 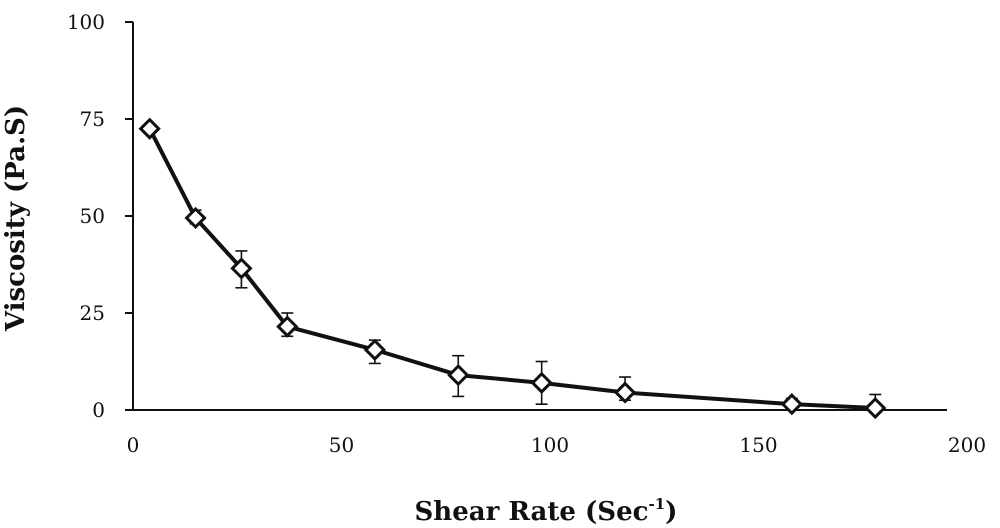 I want to click on y-tick-label-75: 75, so click(x=92, y=119).